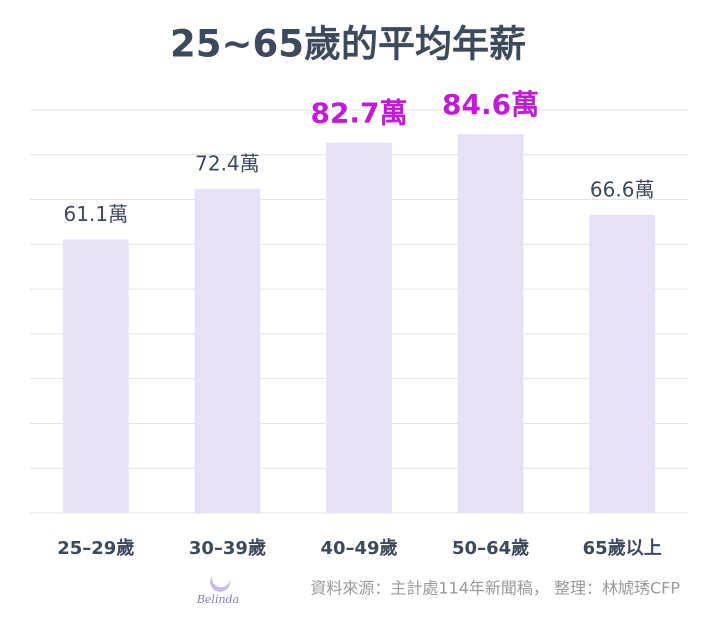  Describe the element at coordinates (96, 214) in the screenshot. I see `value-label: 61.1萬` at that location.